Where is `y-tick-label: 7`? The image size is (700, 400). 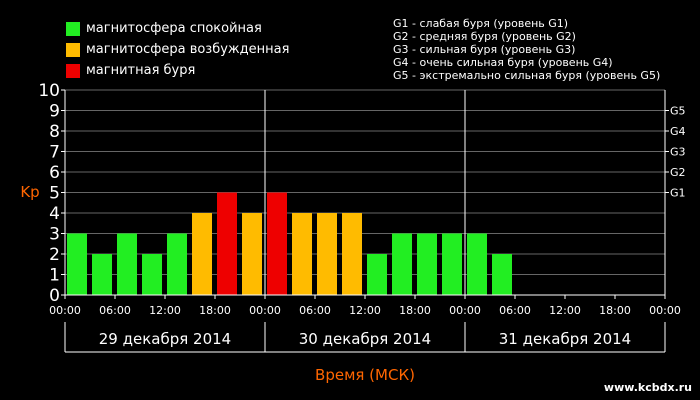
y-tick-label: 7 is located at coordinates (54, 153).